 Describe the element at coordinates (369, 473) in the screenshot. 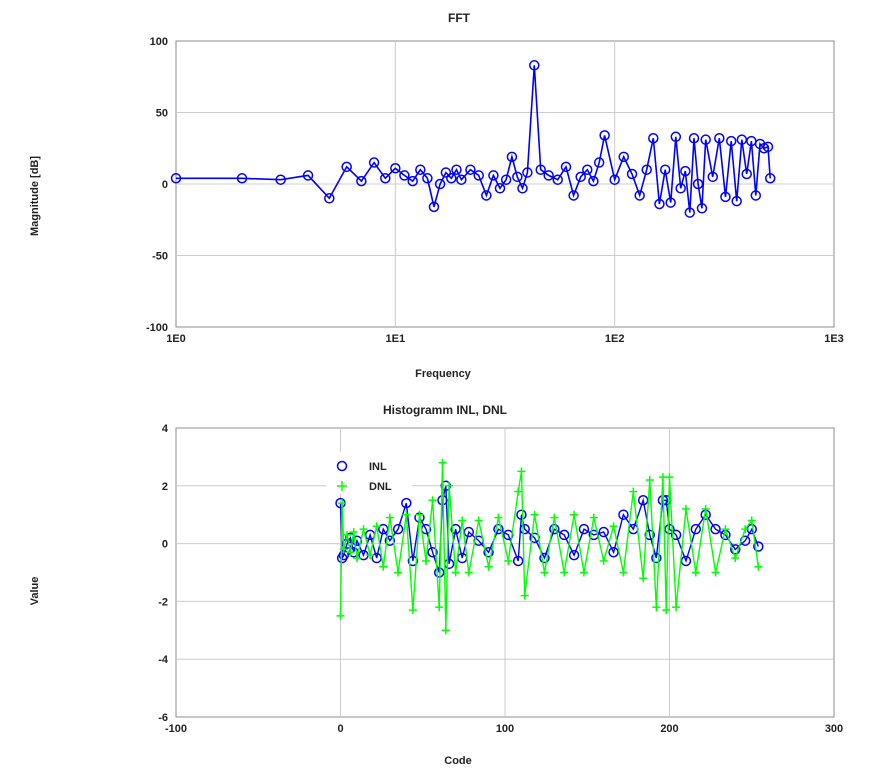

I see `legend-box` at that location.